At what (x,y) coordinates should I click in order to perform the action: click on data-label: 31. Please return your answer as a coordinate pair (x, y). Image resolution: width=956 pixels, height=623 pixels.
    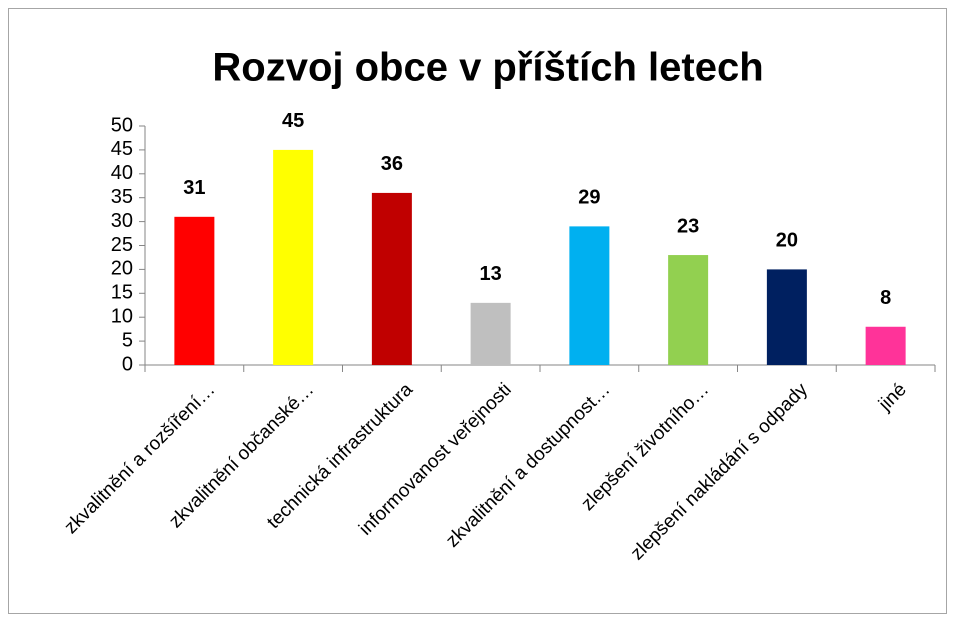
    Looking at the image, I should click on (194, 188).